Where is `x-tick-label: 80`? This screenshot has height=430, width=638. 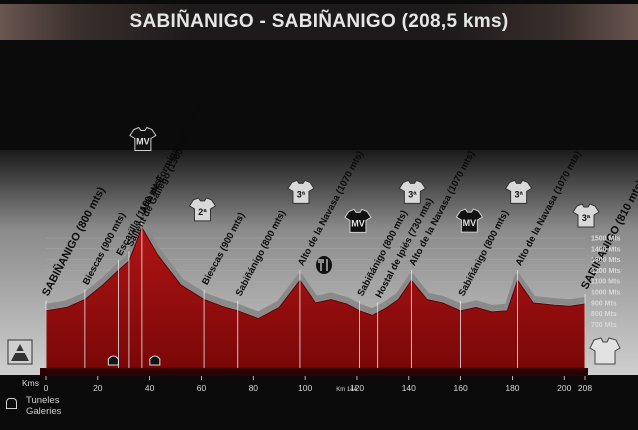 x-tick-label: 80 is located at coordinates (254, 388).